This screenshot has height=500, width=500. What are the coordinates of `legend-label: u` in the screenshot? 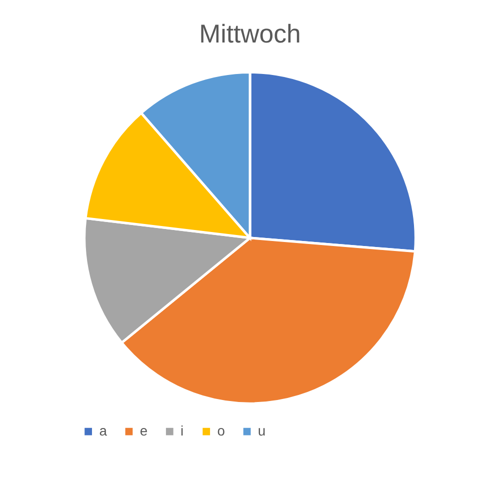 It's located at (262, 430).